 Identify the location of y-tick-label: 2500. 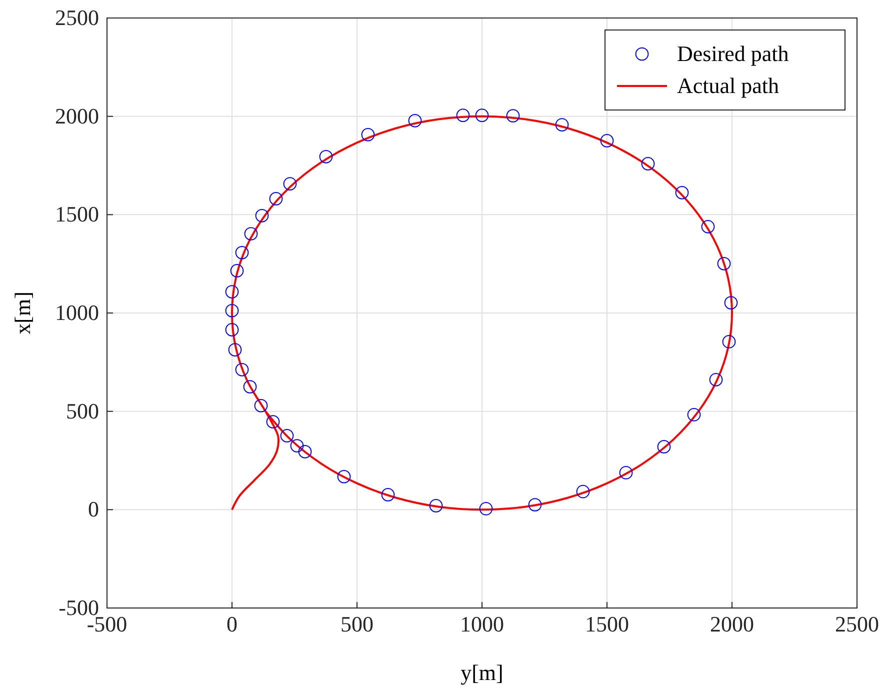
(77, 17).